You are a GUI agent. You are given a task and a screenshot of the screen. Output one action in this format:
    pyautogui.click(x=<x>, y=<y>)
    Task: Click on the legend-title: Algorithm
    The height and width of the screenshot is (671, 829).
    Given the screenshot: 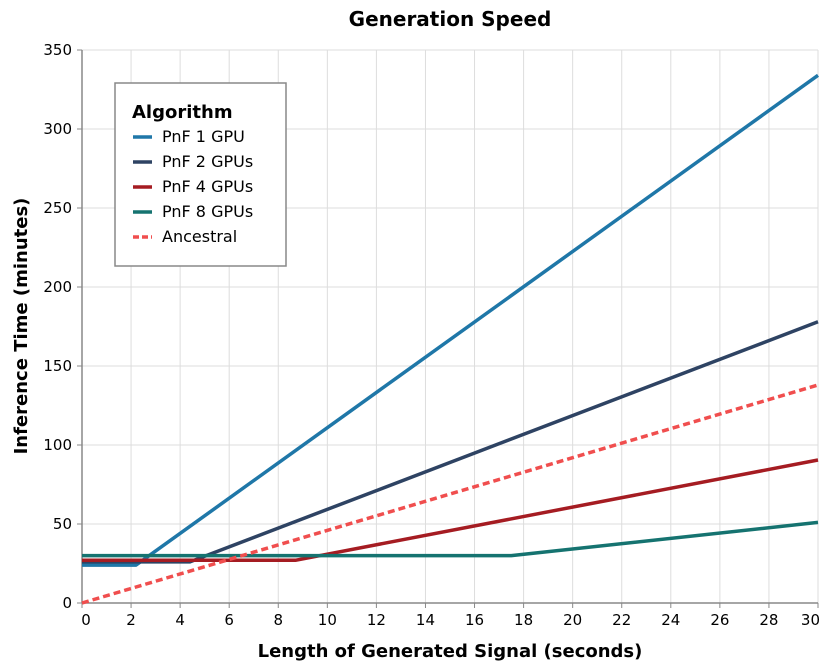 What is the action you would take?
    pyautogui.click(x=182, y=112)
    